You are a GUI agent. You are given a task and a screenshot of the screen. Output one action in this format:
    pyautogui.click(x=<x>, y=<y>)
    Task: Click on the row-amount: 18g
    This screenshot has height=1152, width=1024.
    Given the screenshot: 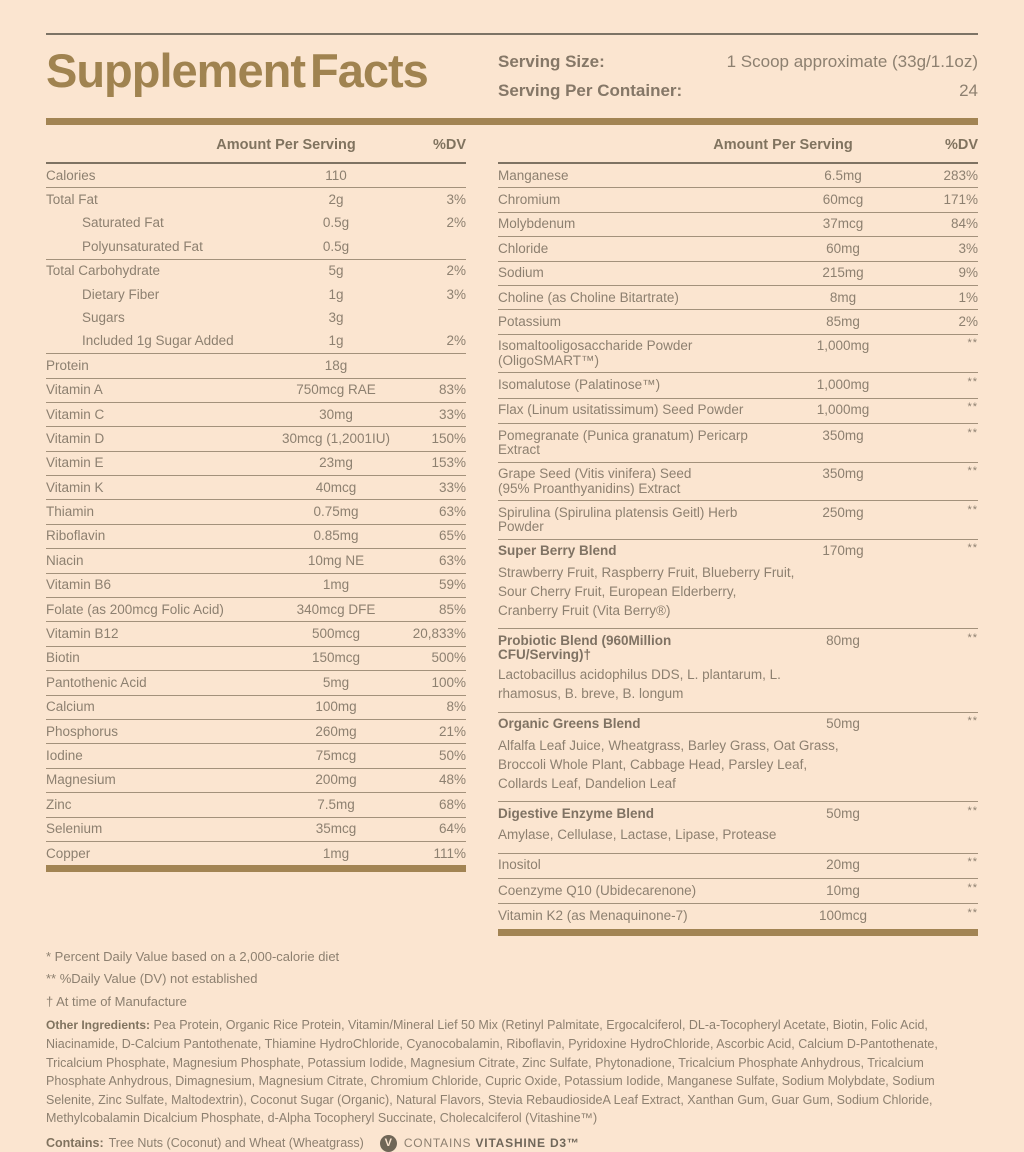 What is the action you would take?
    pyautogui.click(x=336, y=365)
    